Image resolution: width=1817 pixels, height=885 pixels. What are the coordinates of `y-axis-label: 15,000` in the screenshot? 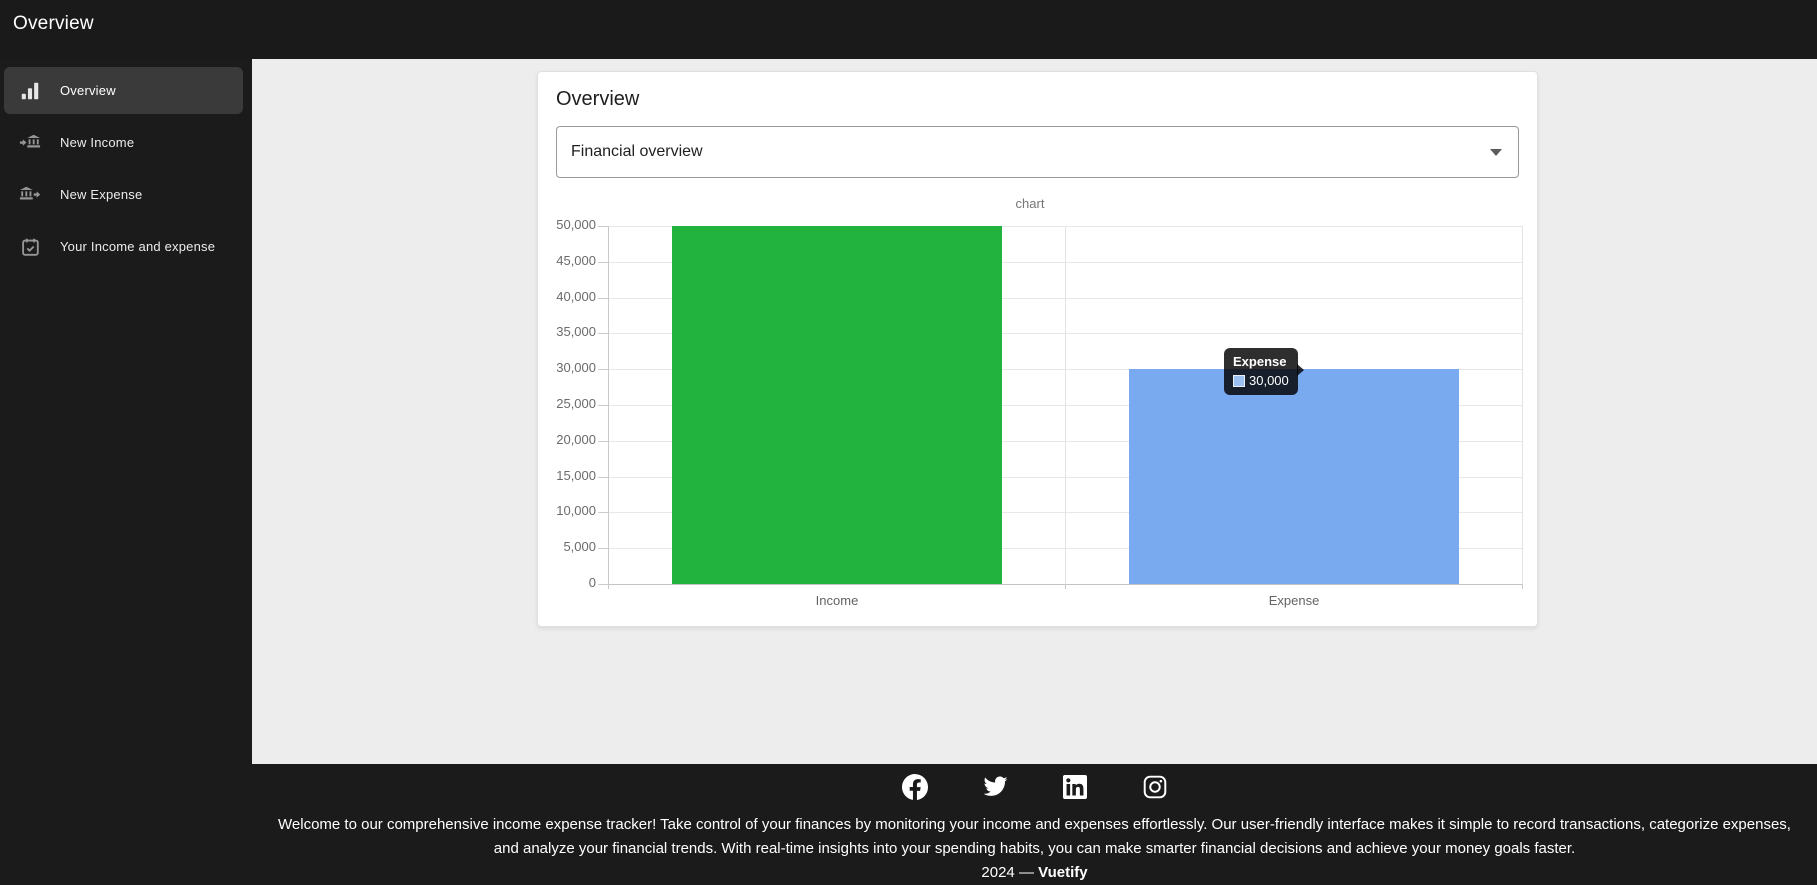 It's located at (576, 475).